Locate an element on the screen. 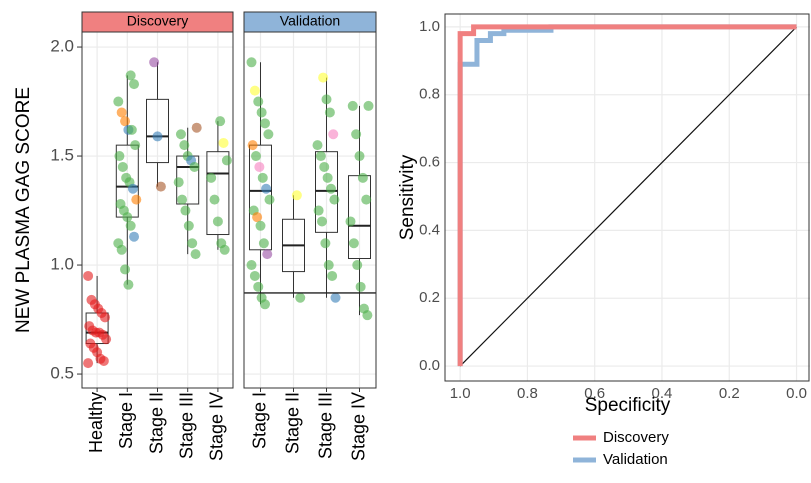 The height and width of the screenshot is (483, 811). y-tick-label: 0.4 is located at coordinates (429, 229).